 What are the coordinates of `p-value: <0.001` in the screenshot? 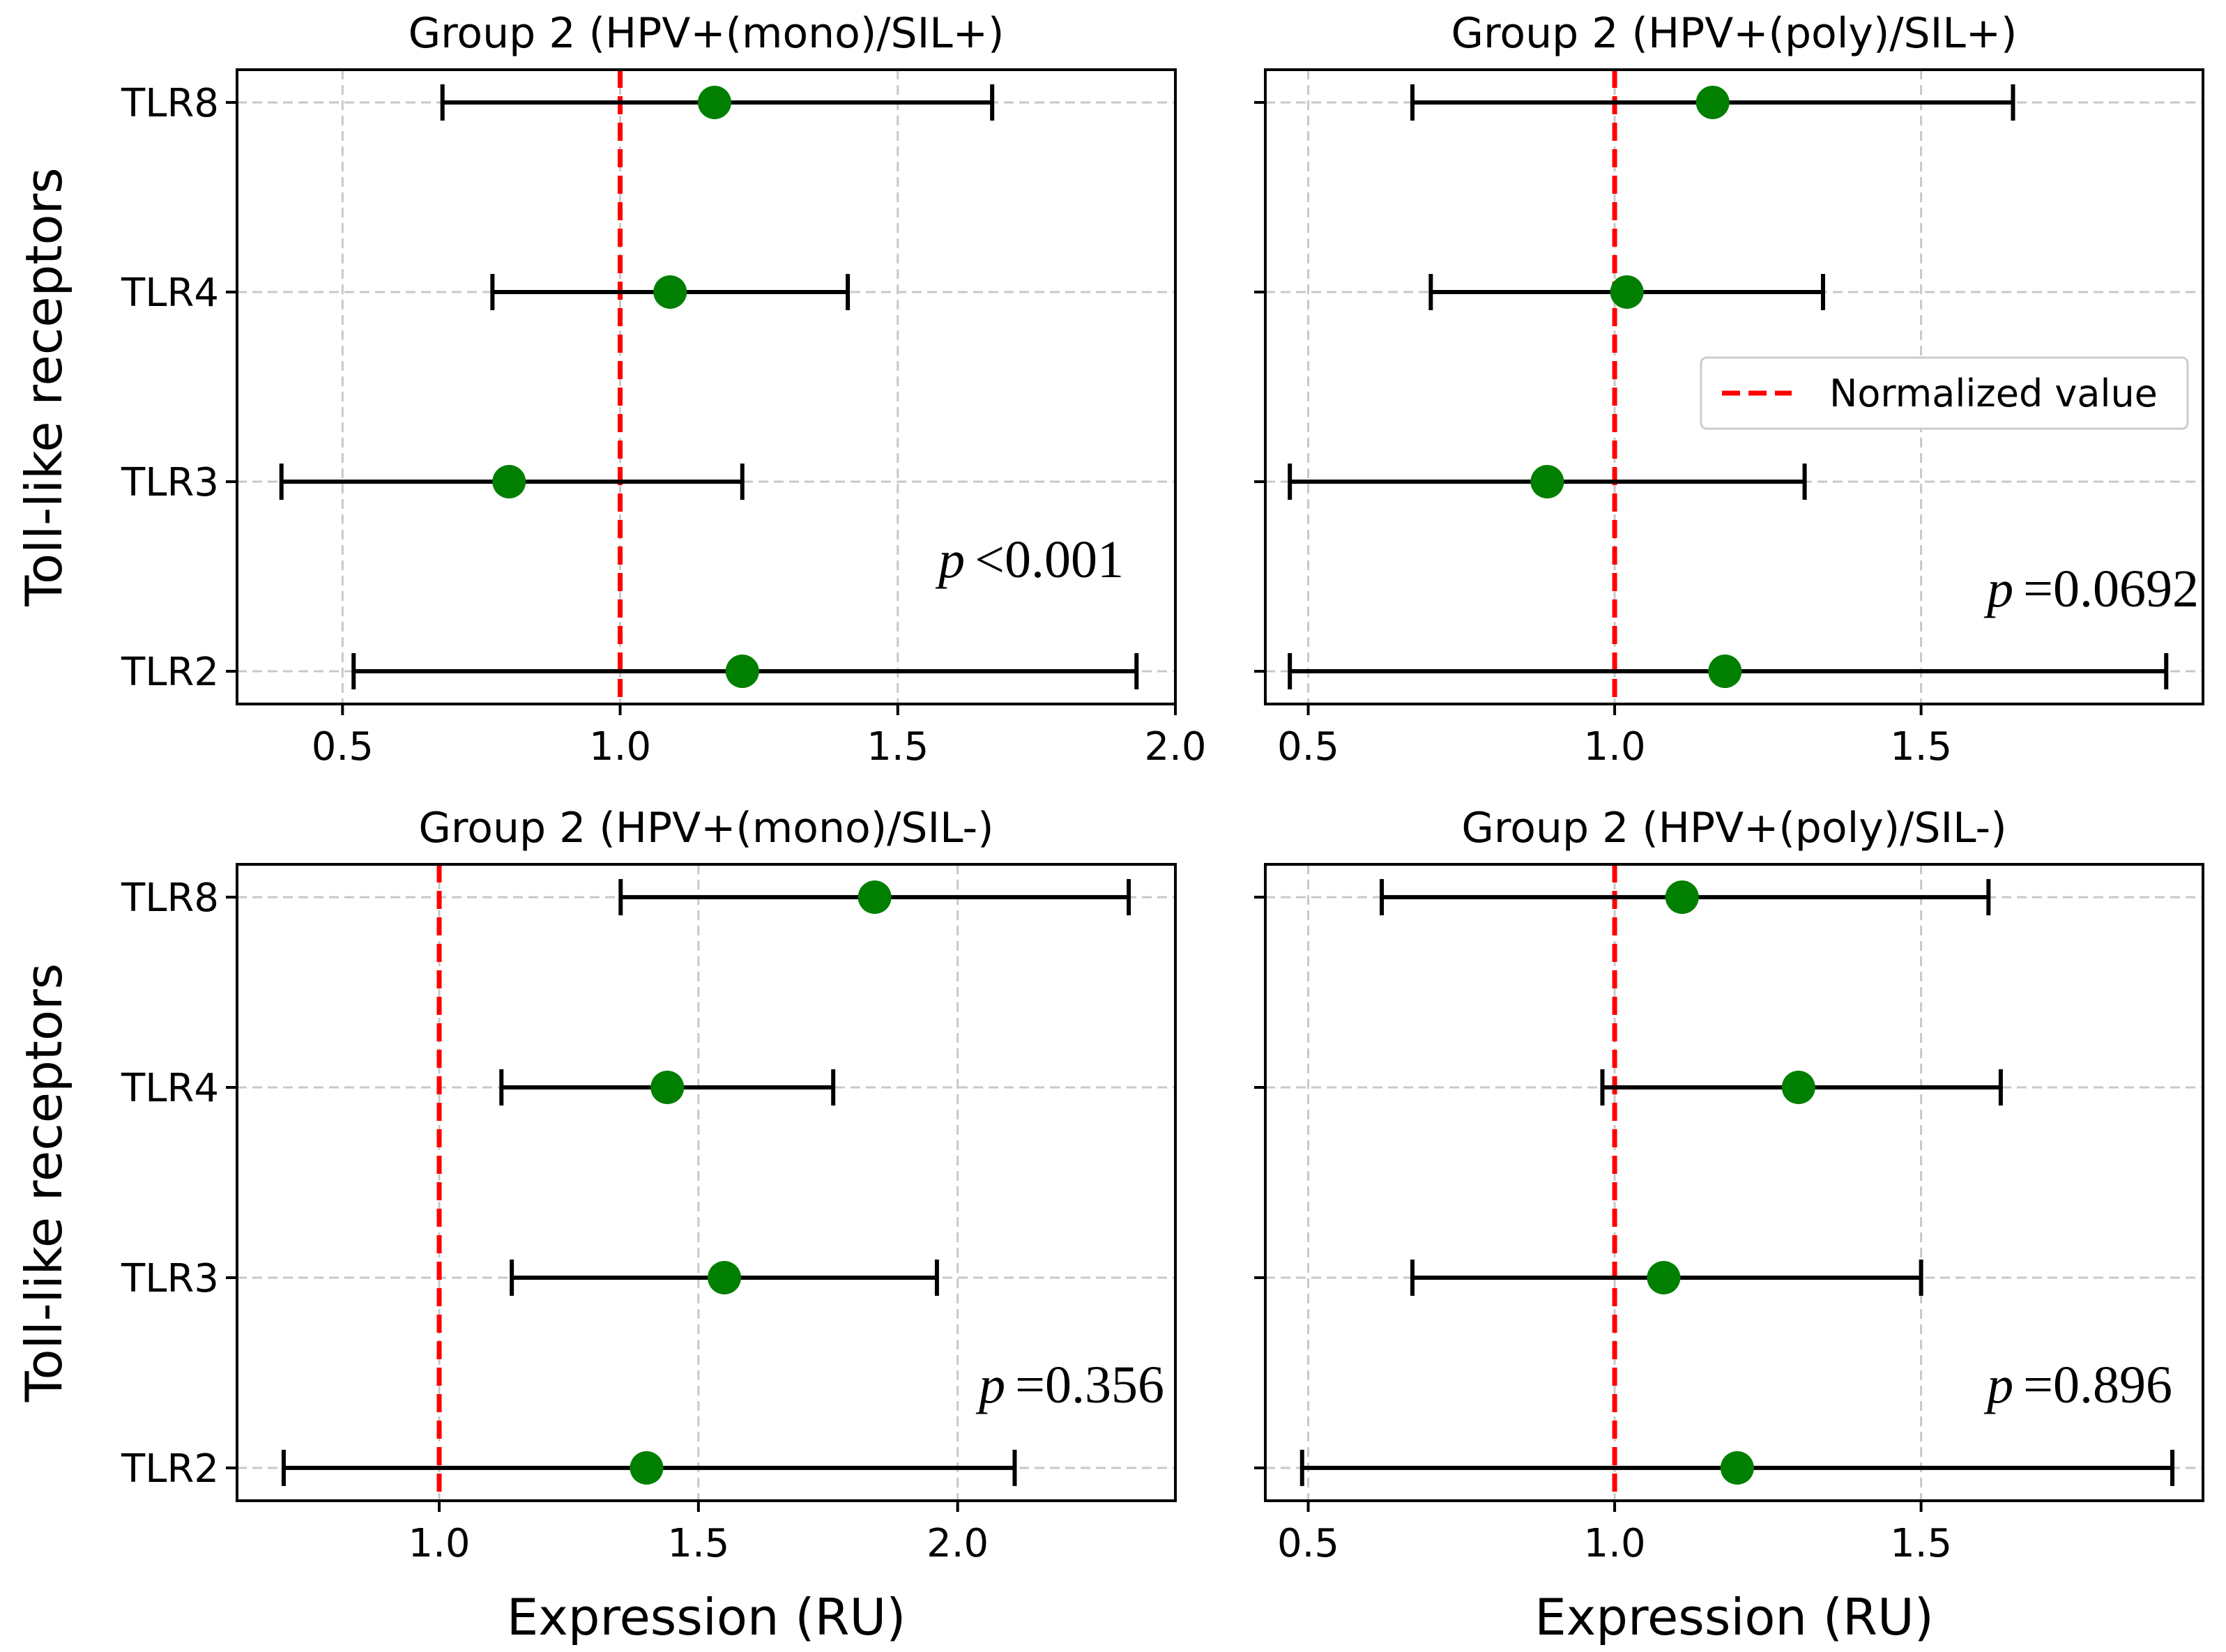 It's located at (1049, 559).